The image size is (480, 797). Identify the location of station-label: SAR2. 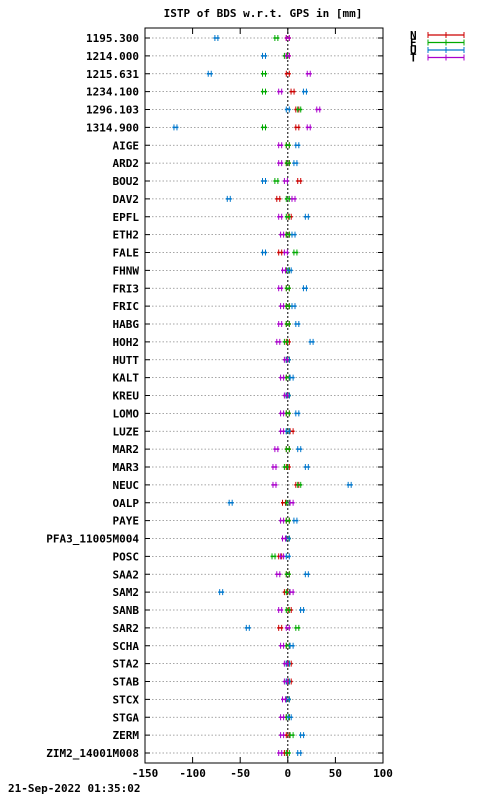
(126, 628).